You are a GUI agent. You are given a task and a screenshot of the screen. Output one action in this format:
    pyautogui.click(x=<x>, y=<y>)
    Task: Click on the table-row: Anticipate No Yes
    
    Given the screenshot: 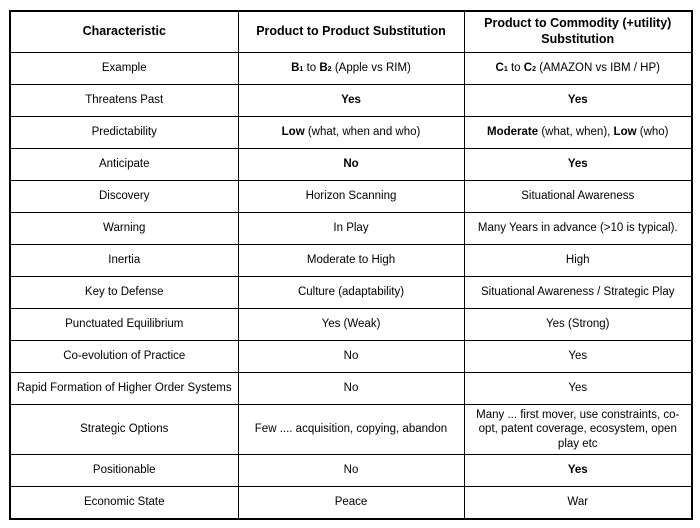 What is the action you would take?
    pyautogui.click(x=351, y=164)
    